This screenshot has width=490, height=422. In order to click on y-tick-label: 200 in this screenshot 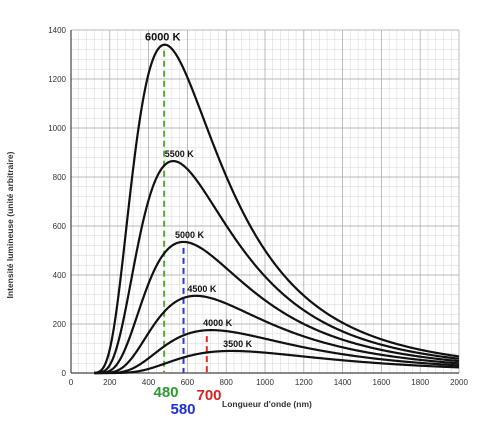, I will do `click(60, 324)`.